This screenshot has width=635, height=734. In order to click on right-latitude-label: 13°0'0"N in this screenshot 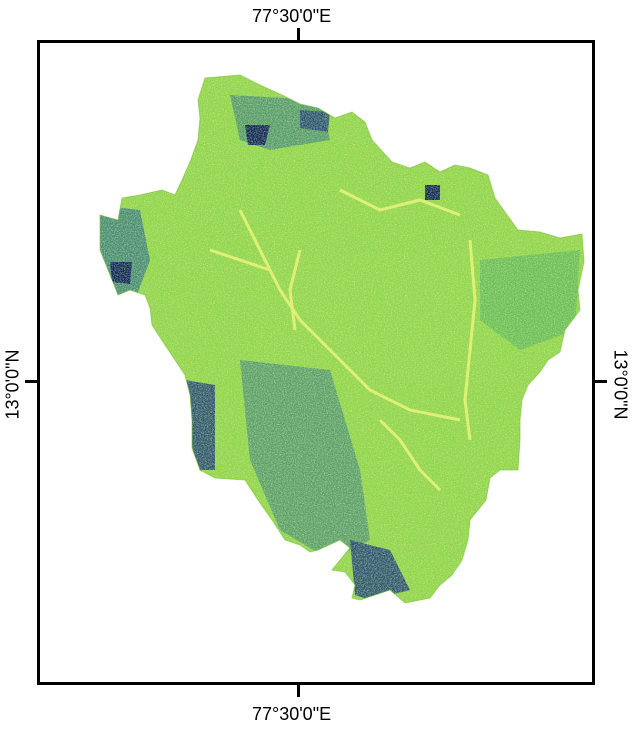, I will do `click(620, 384)`.